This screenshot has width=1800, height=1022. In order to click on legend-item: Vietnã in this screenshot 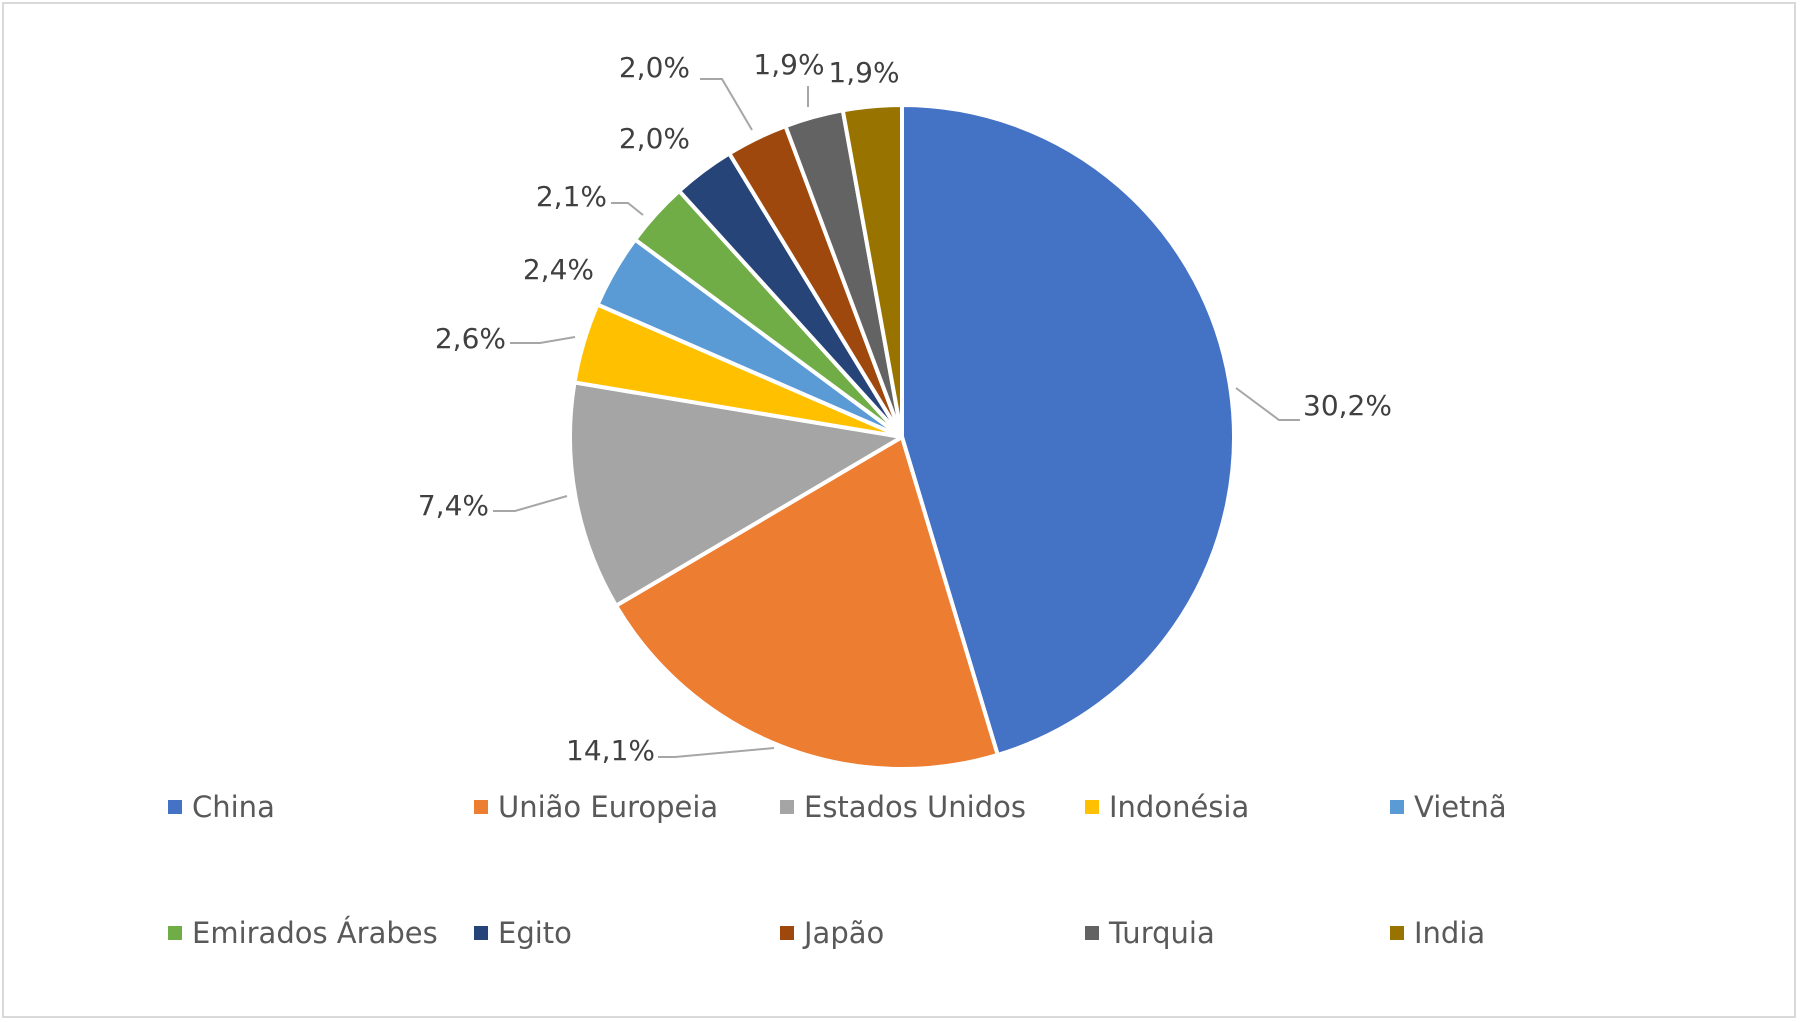, I will do `click(1448, 807)`.